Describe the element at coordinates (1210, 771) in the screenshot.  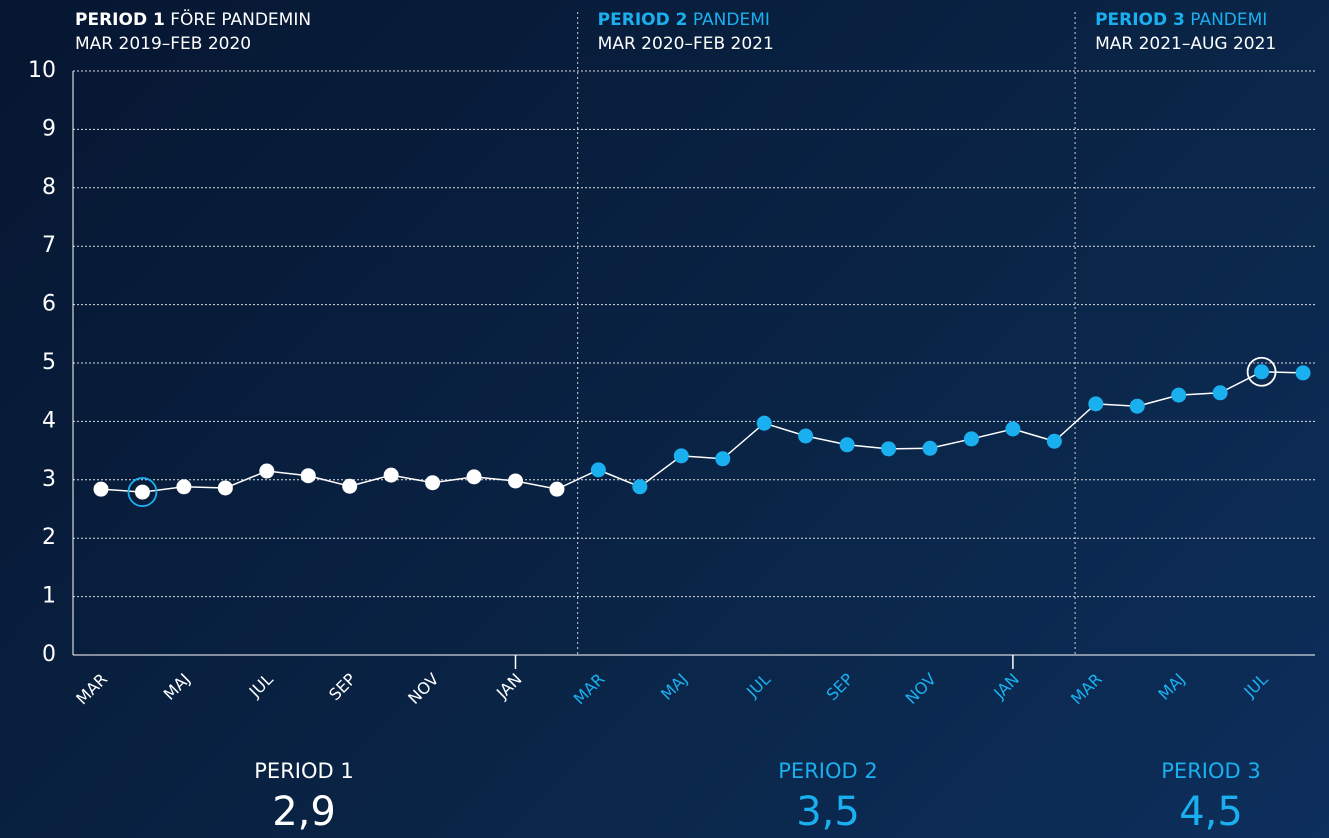
I see `summary-label: PERIOD 3` at that location.